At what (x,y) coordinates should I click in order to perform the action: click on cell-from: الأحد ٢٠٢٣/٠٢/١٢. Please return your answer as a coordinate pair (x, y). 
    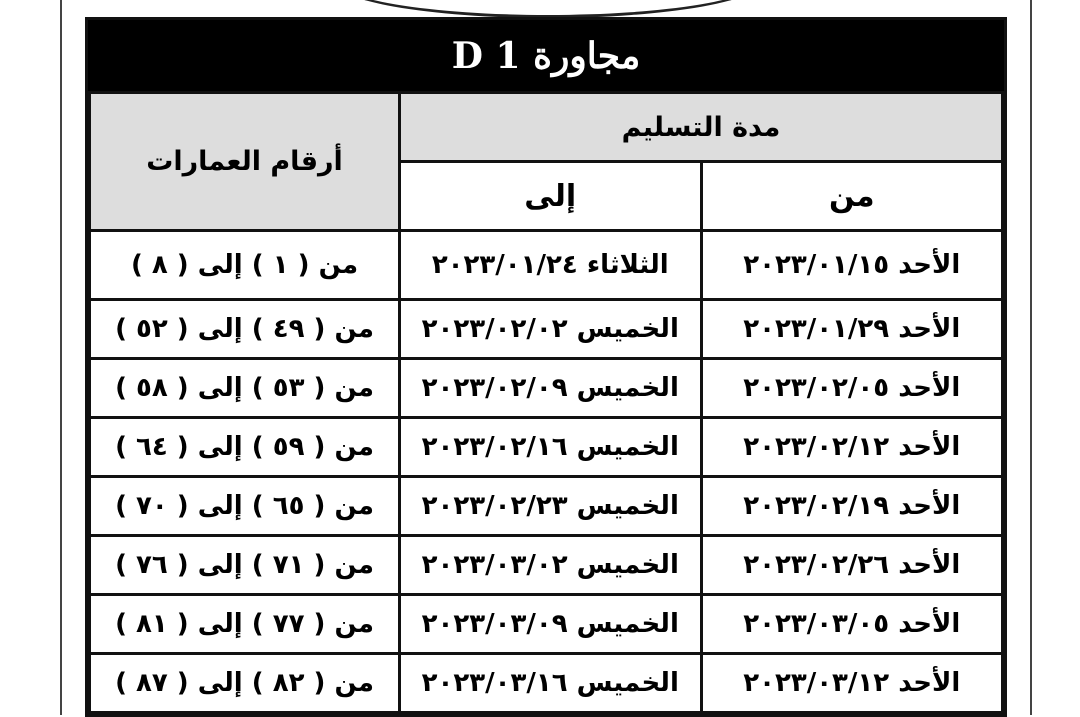
    Looking at the image, I should click on (851, 447).